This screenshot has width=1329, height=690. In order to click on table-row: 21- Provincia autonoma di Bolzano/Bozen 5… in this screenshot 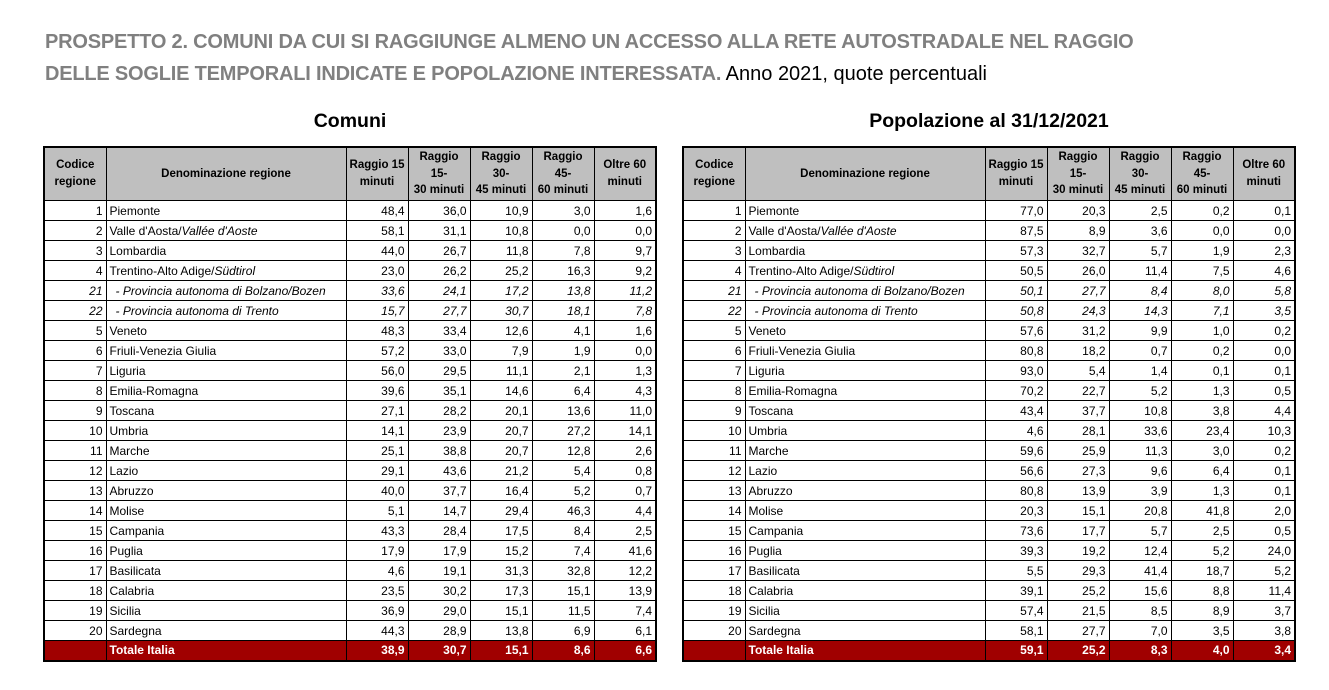, I will do `click(989, 291)`.